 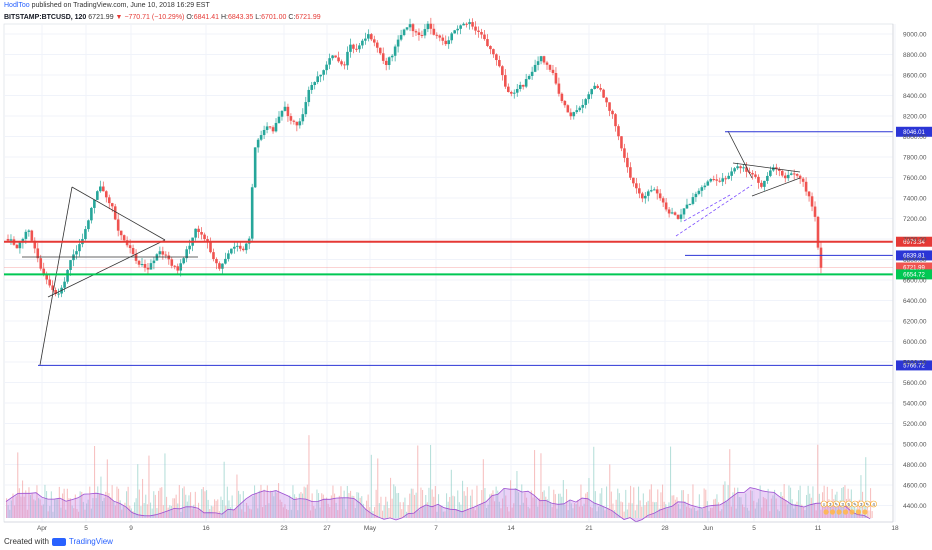 I want to click on author-link: HodlToo, so click(x=17, y=5).